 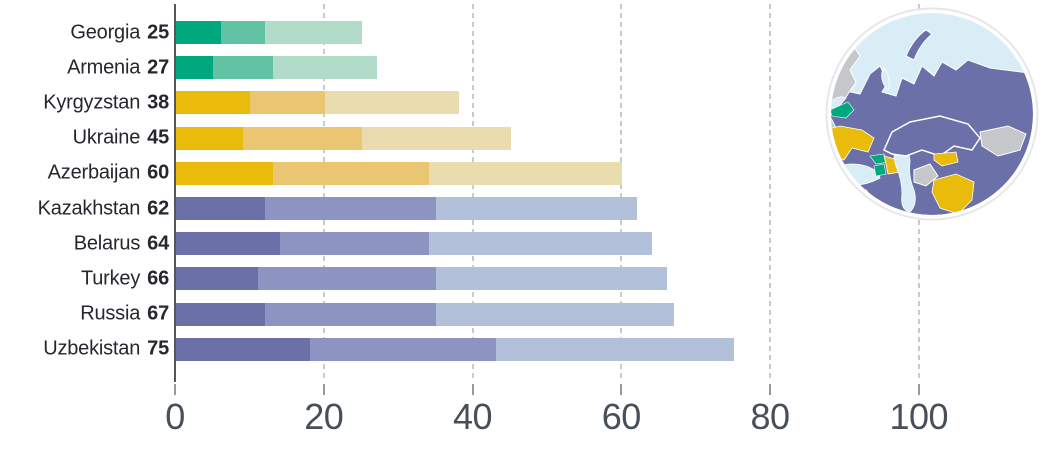 I want to click on row-label-russia: Russia 67, so click(x=84, y=314).